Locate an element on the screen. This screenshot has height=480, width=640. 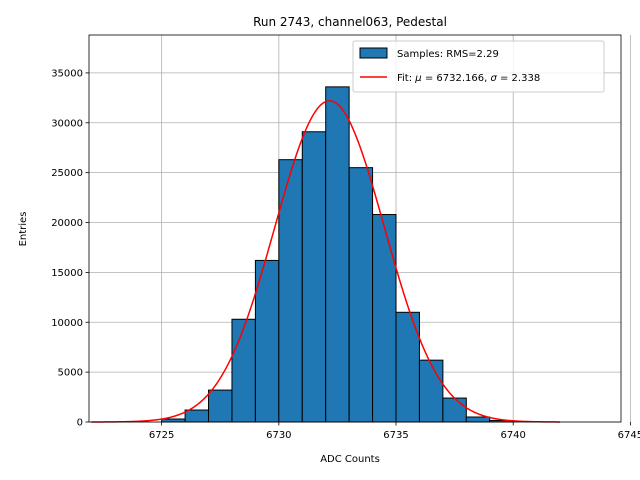
x-tick-label: 6740 is located at coordinates (512, 435).